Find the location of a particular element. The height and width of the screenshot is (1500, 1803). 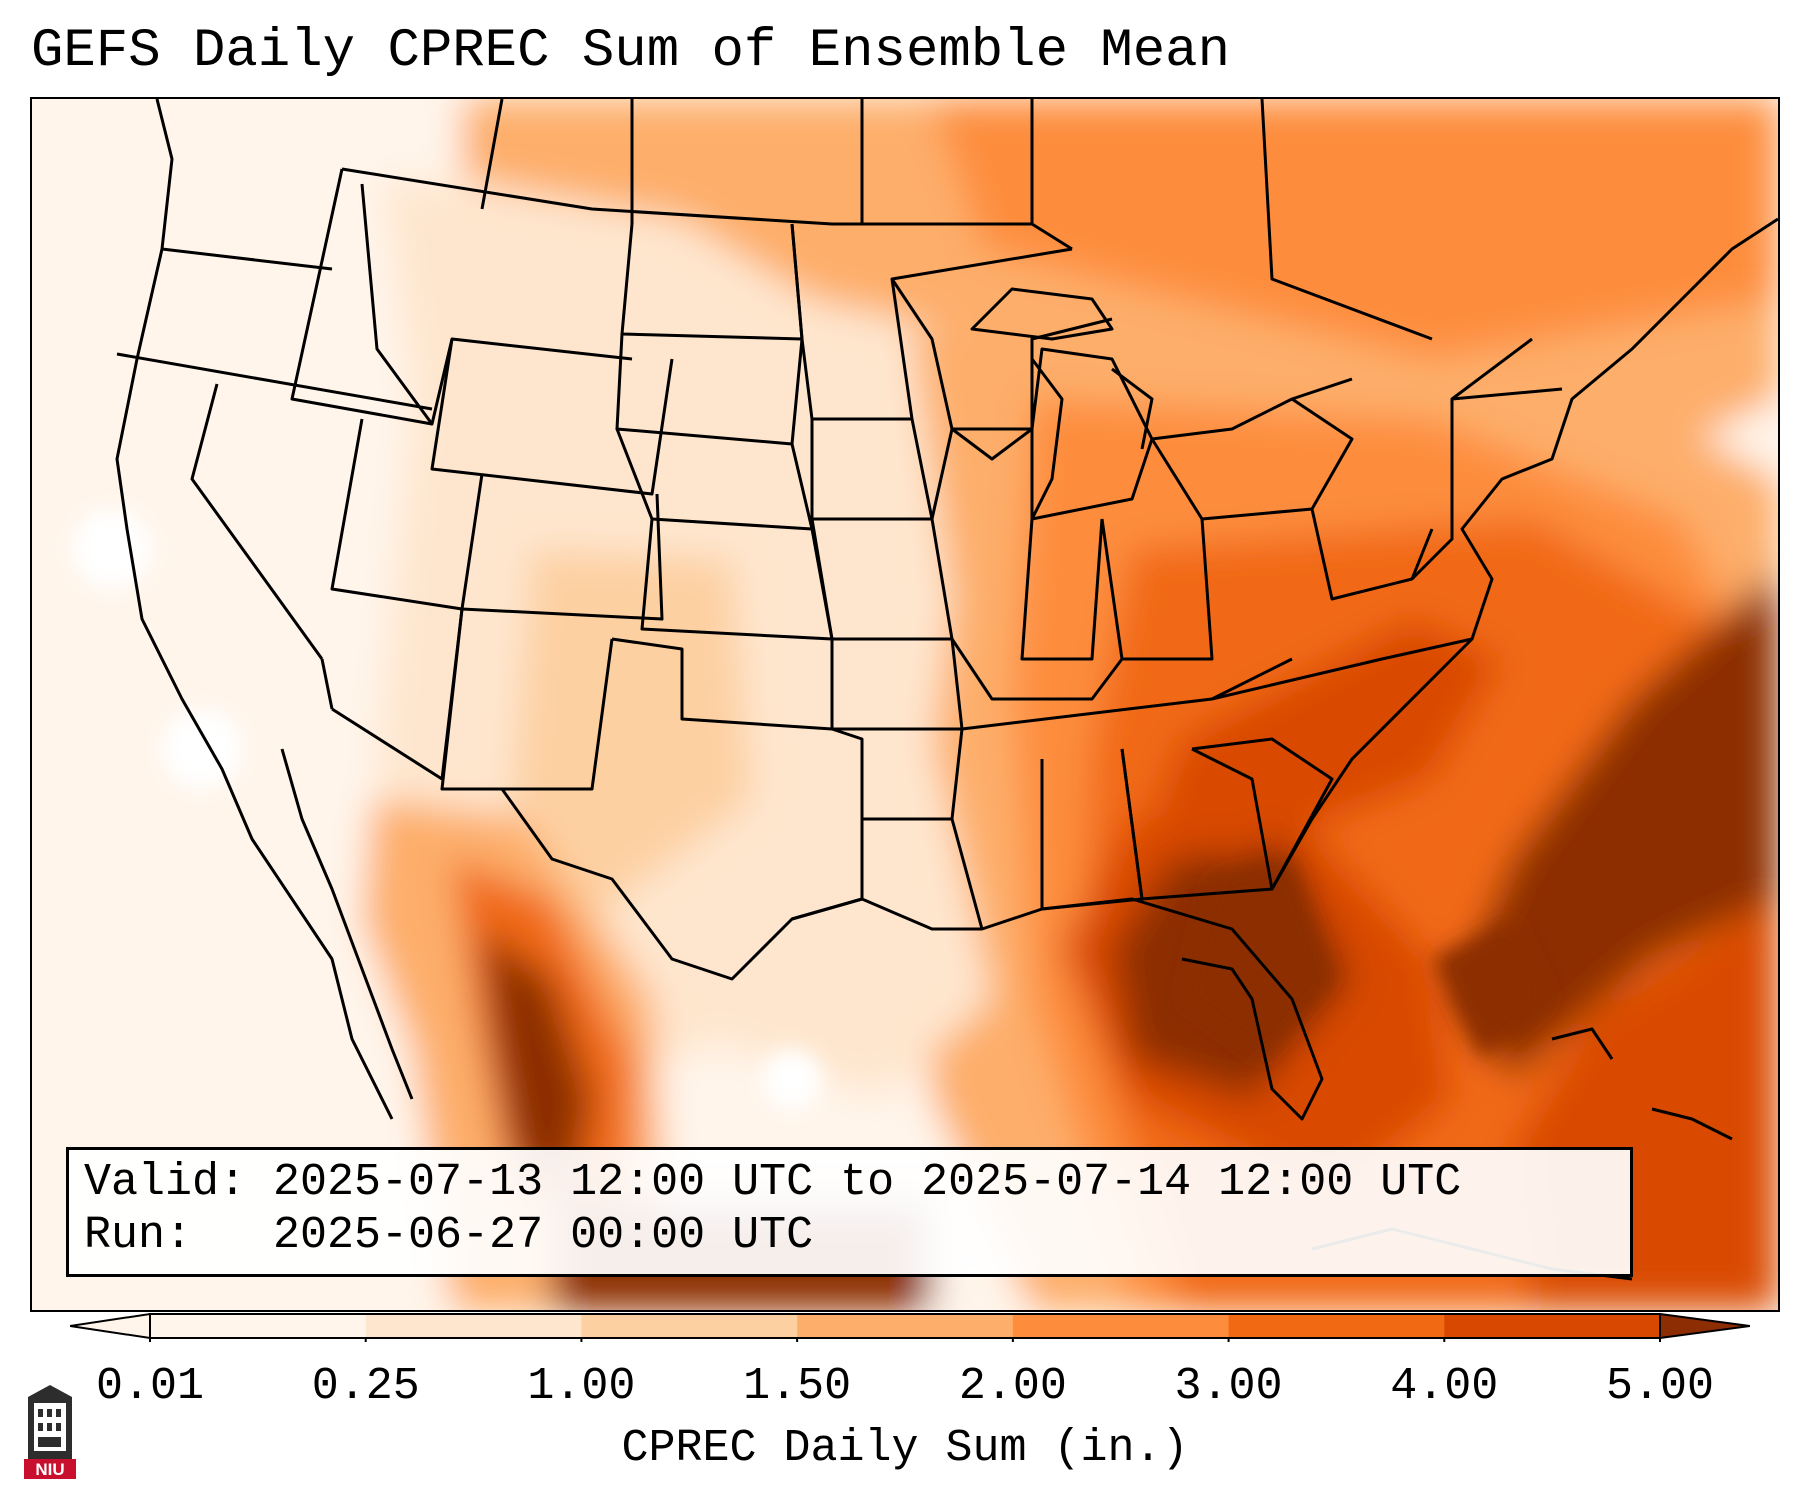

colorbar-tick-label: 1.50 is located at coordinates (797, 1386).